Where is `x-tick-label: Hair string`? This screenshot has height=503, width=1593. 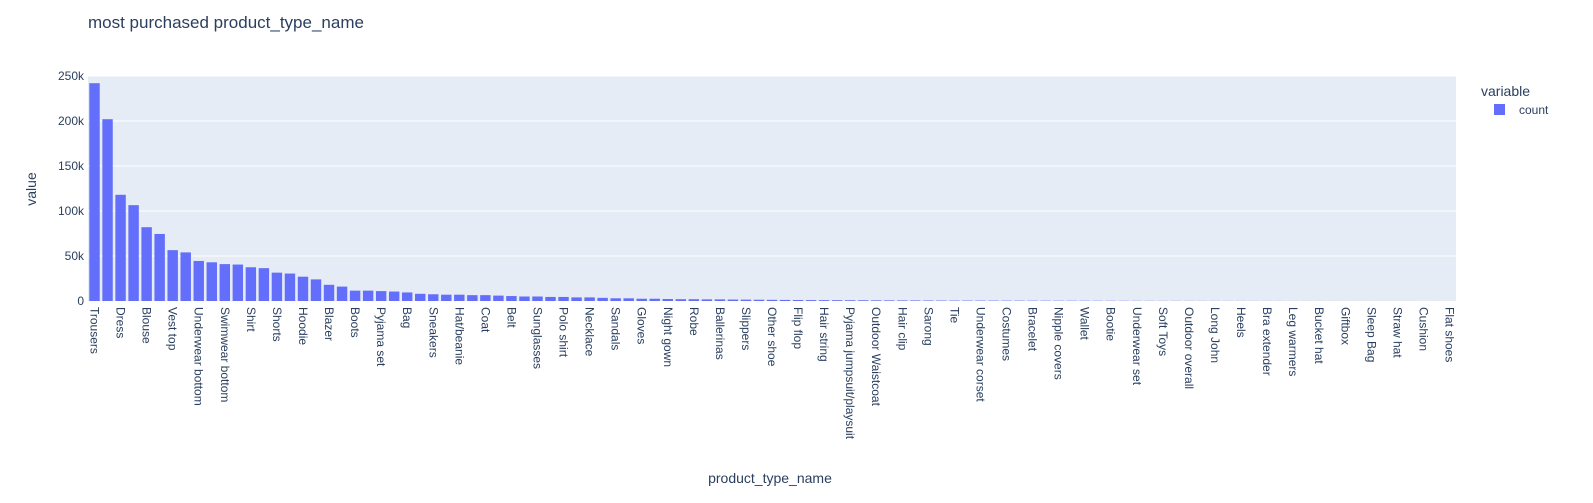 x-tick-label: Hair string is located at coordinates (824, 334).